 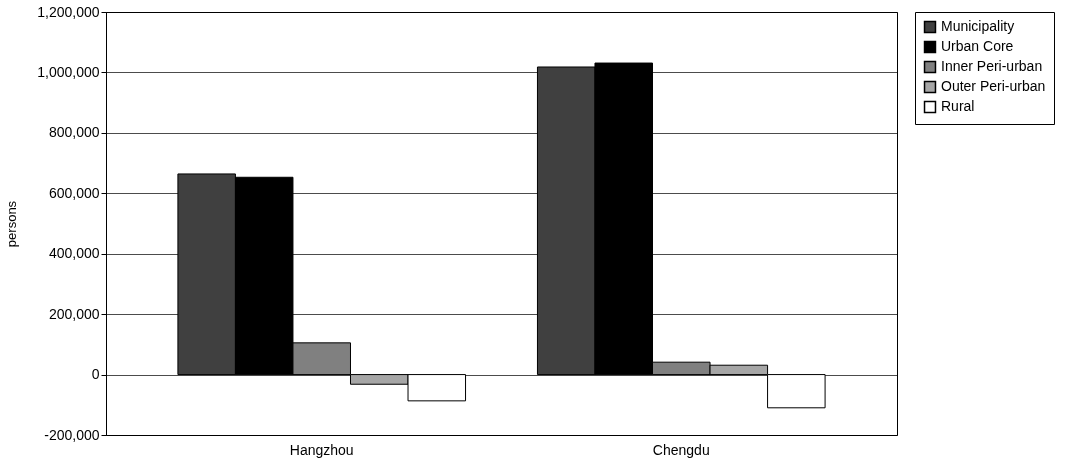 I want to click on legend-label: Municipality, so click(x=978, y=26).